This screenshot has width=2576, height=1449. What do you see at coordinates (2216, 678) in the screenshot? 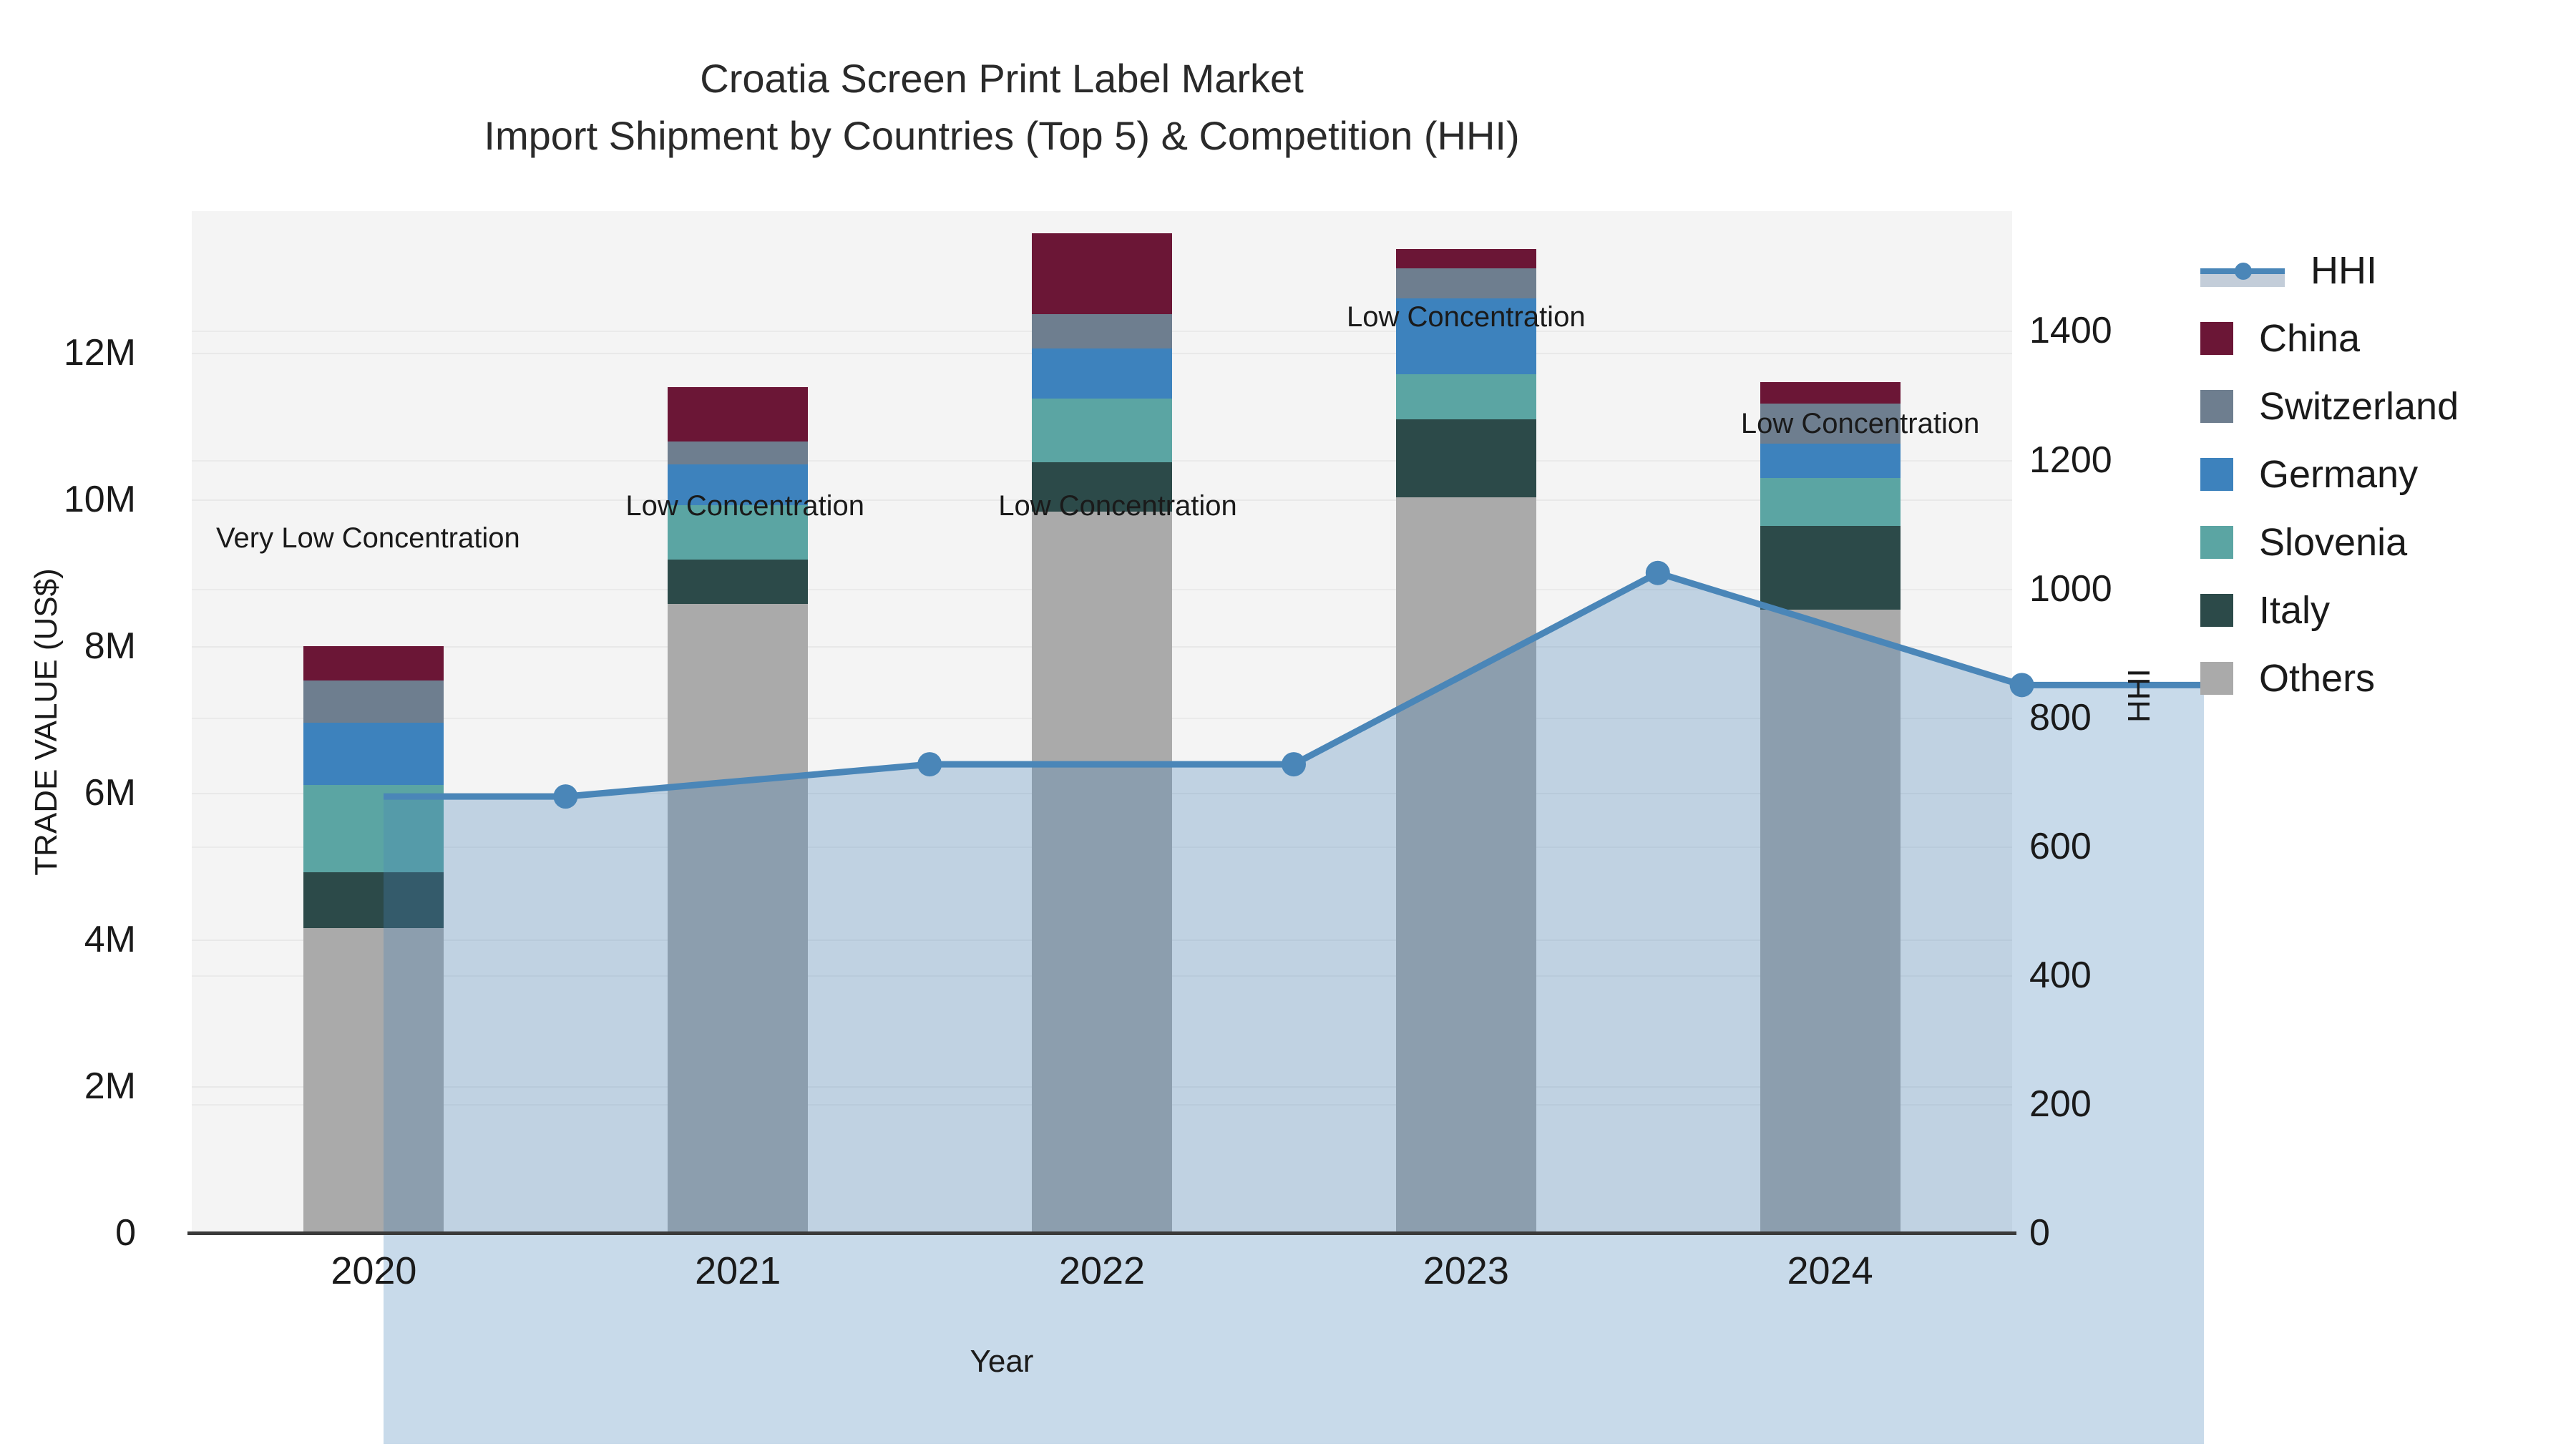
I see `legend-swatch-others` at bounding box center [2216, 678].